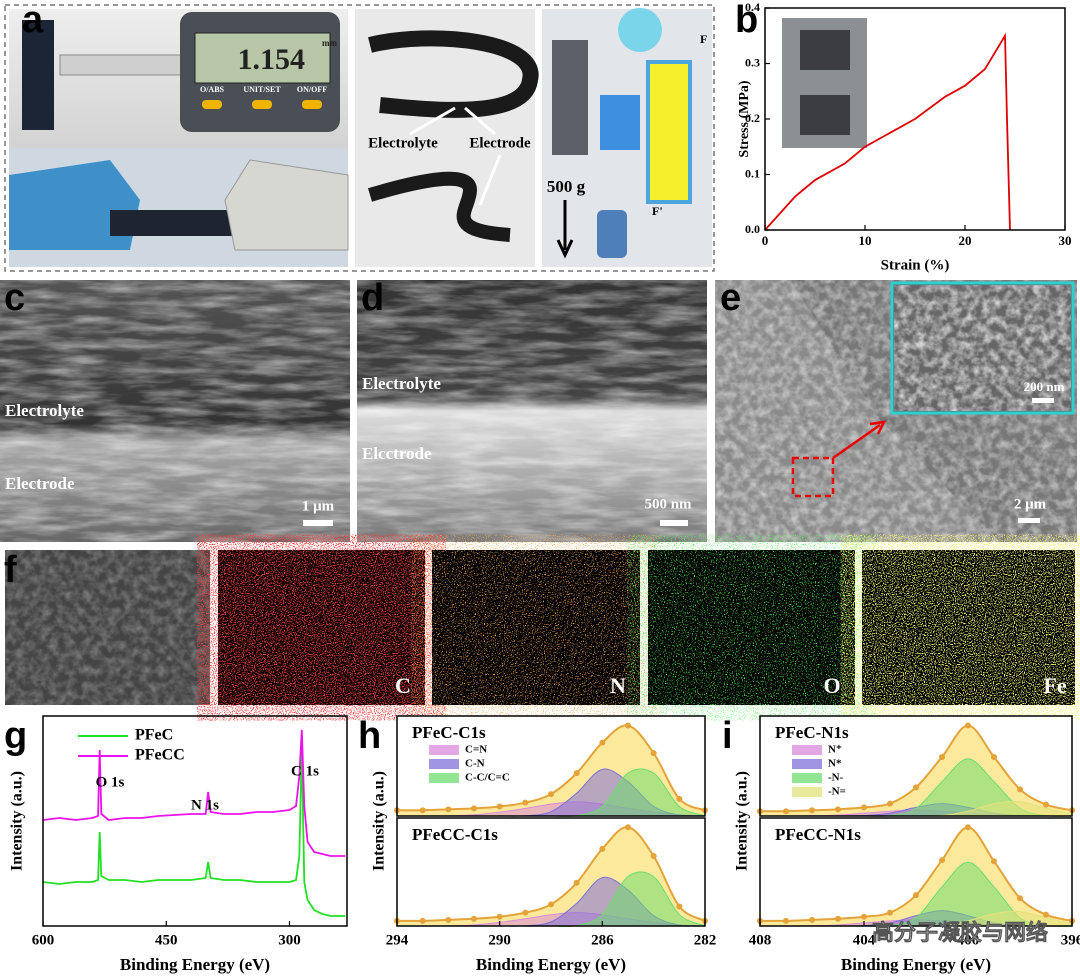 The height and width of the screenshot is (980, 1080). What do you see at coordinates (194, 793) in the screenshot?
I see `line` at bounding box center [194, 793].